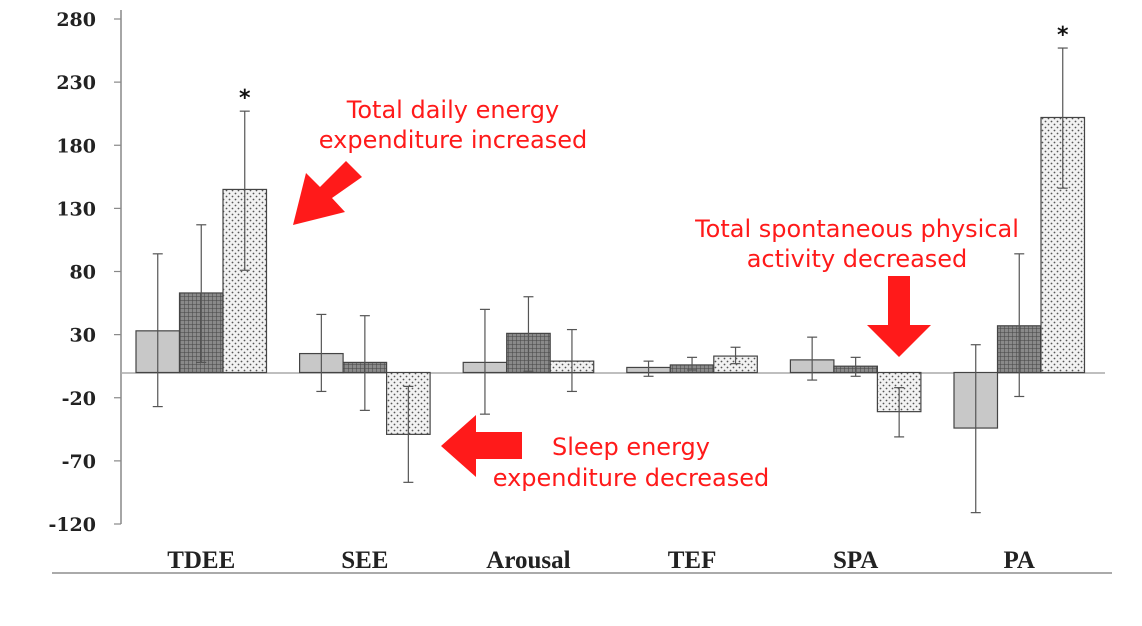 The width and height of the screenshot is (1142, 626). Describe the element at coordinates (453, 140) in the screenshot. I see `tdee-annotation-line-2: expenditure increased` at that location.